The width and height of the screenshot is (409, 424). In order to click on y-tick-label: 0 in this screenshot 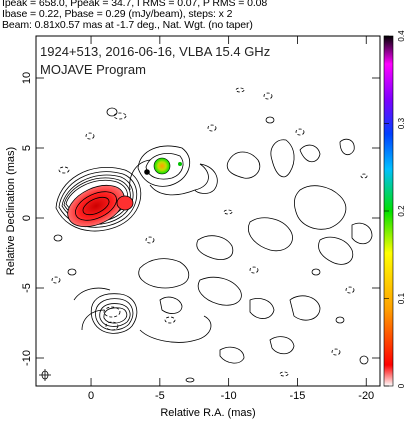, I will do `click(27, 218)`.